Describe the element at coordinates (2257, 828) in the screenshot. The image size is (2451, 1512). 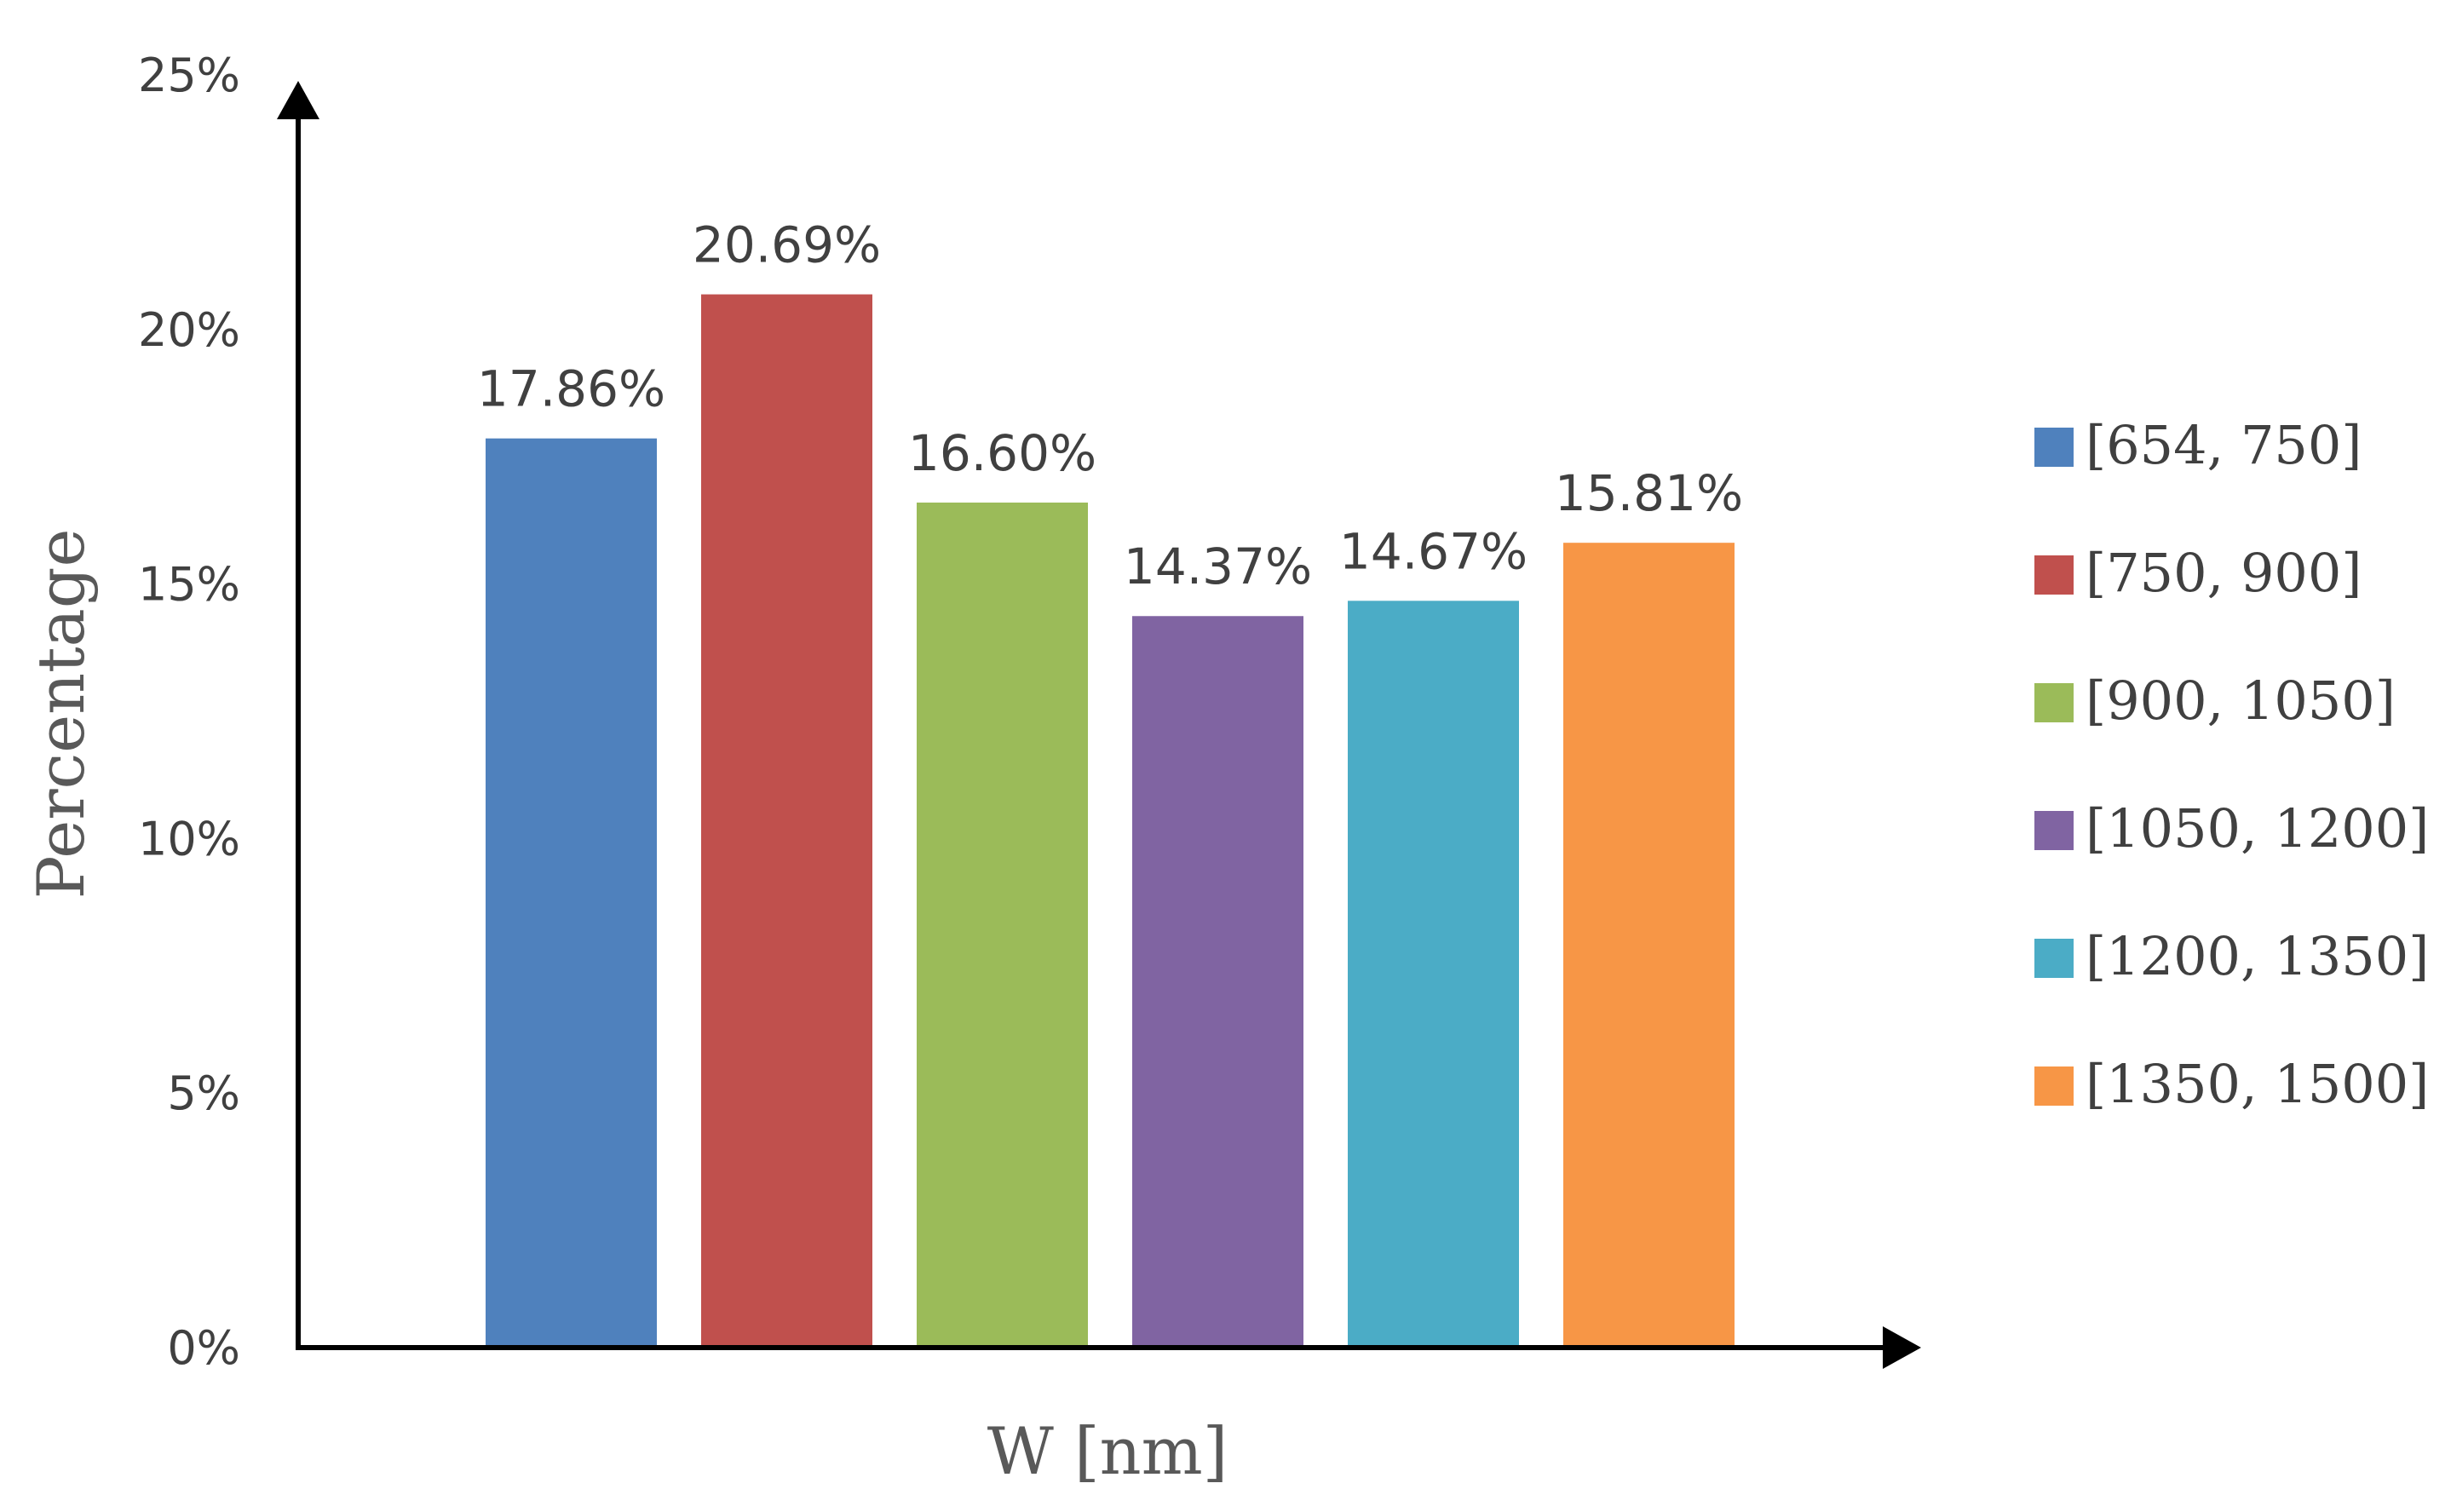
I see `legend-label-4: [1050, 1200]` at that location.